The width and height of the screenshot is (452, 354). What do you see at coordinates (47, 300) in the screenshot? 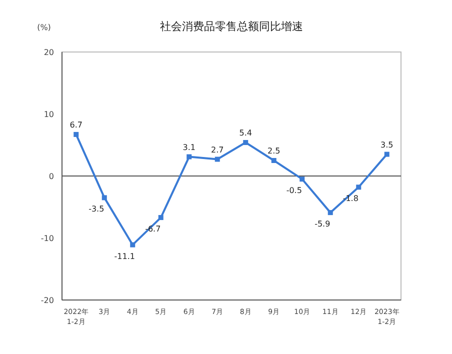
I see `y-tick-label: -20` at bounding box center [47, 300].